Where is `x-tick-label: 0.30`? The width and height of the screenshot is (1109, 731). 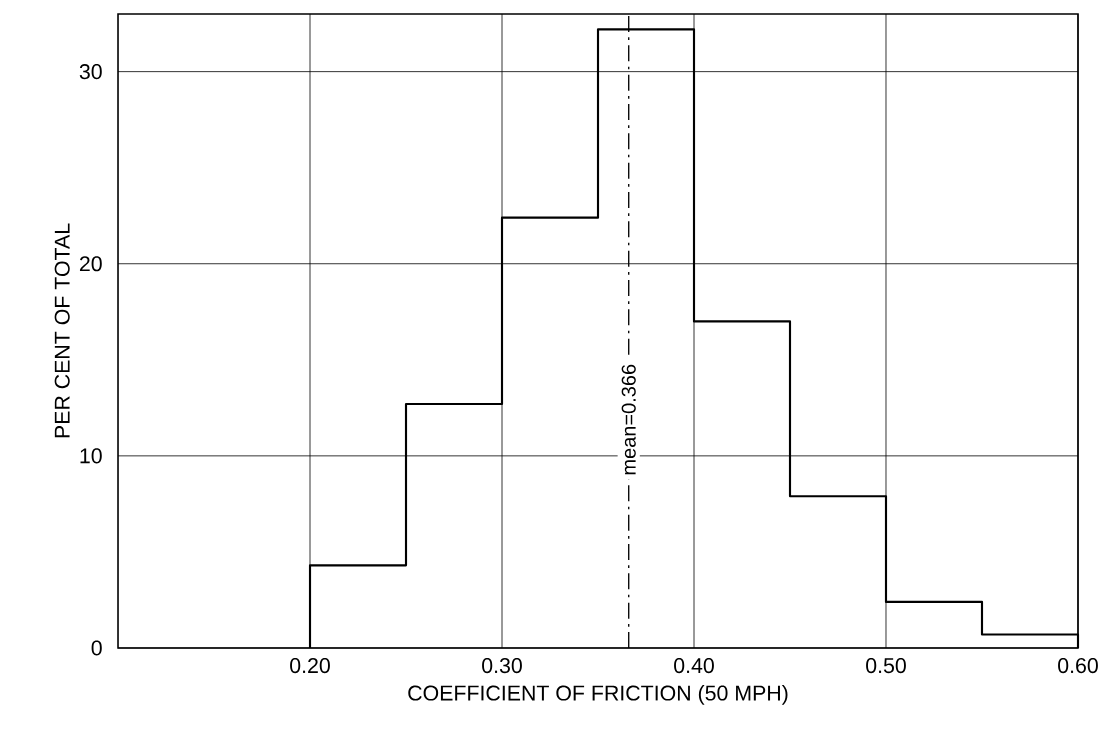 x-tick-label: 0.30 is located at coordinates (502, 666).